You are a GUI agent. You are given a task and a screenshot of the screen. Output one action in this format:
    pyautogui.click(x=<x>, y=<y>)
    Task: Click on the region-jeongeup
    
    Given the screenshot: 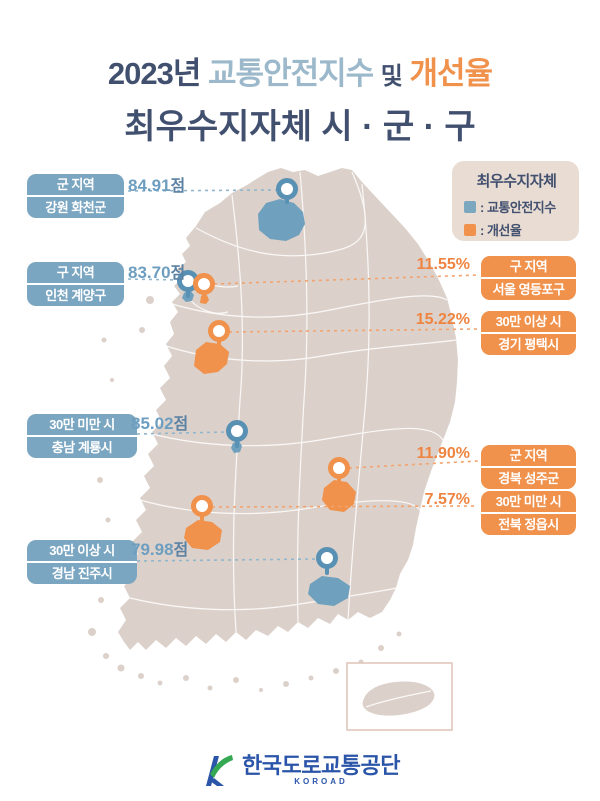 What is the action you would take?
    pyautogui.click(x=203, y=535)
    